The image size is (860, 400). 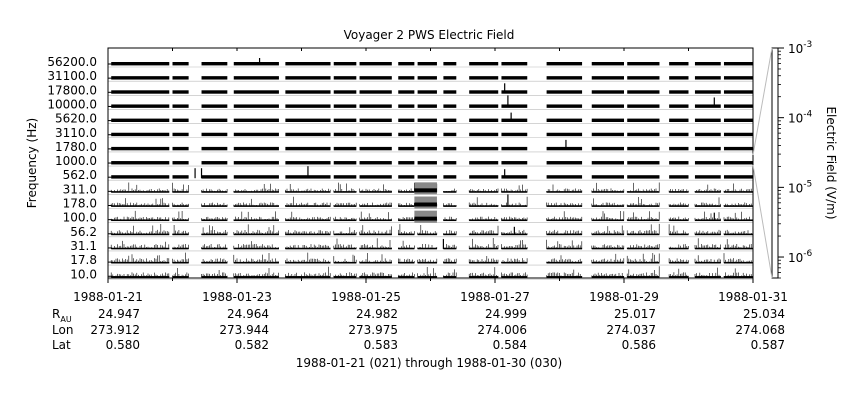 I want to click on date-tick-label: 1988-01-31, so click(x=753, y=297).